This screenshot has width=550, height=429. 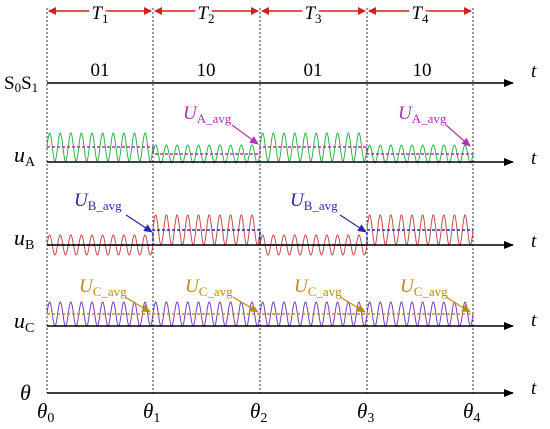 What do you see at coordinates (100, 70) in the screenshot?
I see `state-label-1: 01` at bounding box center [100, 70].